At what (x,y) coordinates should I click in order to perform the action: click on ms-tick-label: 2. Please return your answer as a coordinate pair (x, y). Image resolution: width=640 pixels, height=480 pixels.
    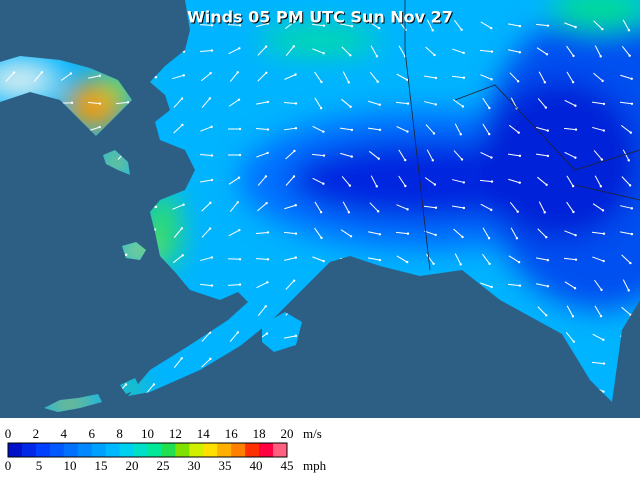
    Looking at the image, I should click on (36, 433).